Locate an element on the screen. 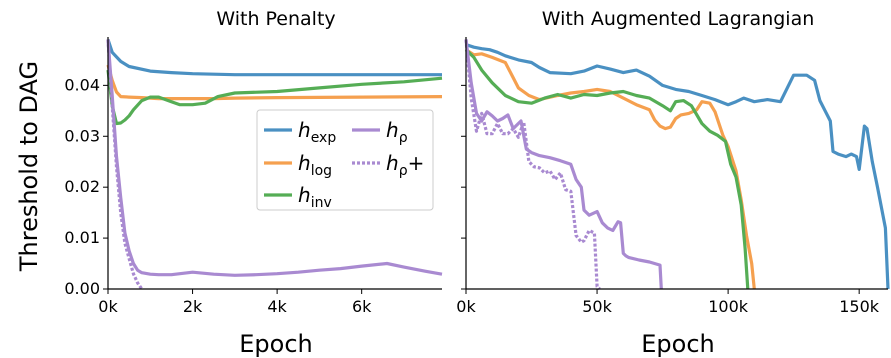  series-line-h_exp is located at coordinates (274, 58).